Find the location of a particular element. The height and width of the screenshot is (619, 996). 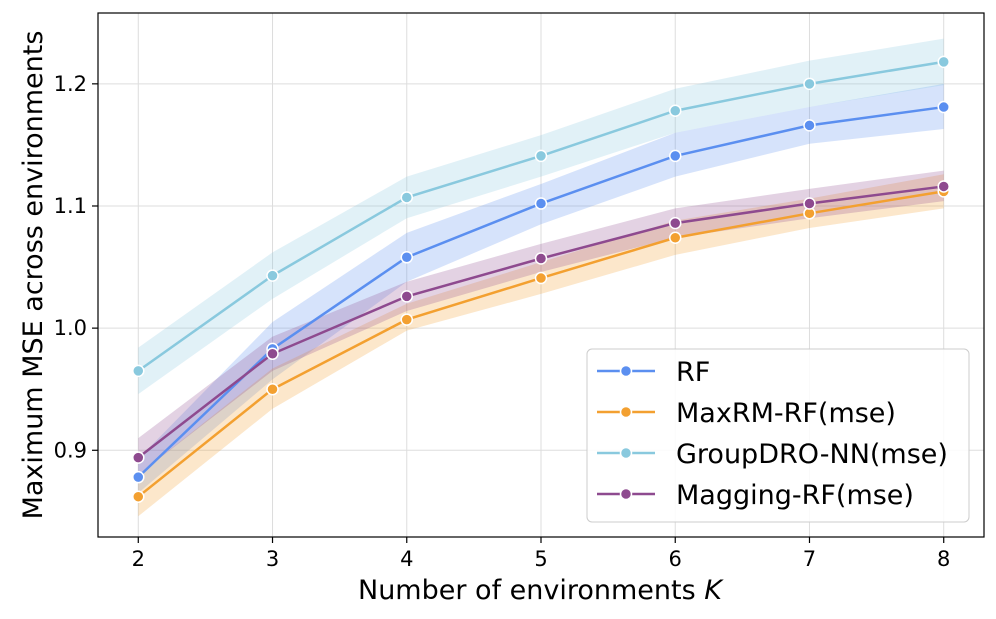

x-tick-label: 7 is located at coordinates (809, 559).